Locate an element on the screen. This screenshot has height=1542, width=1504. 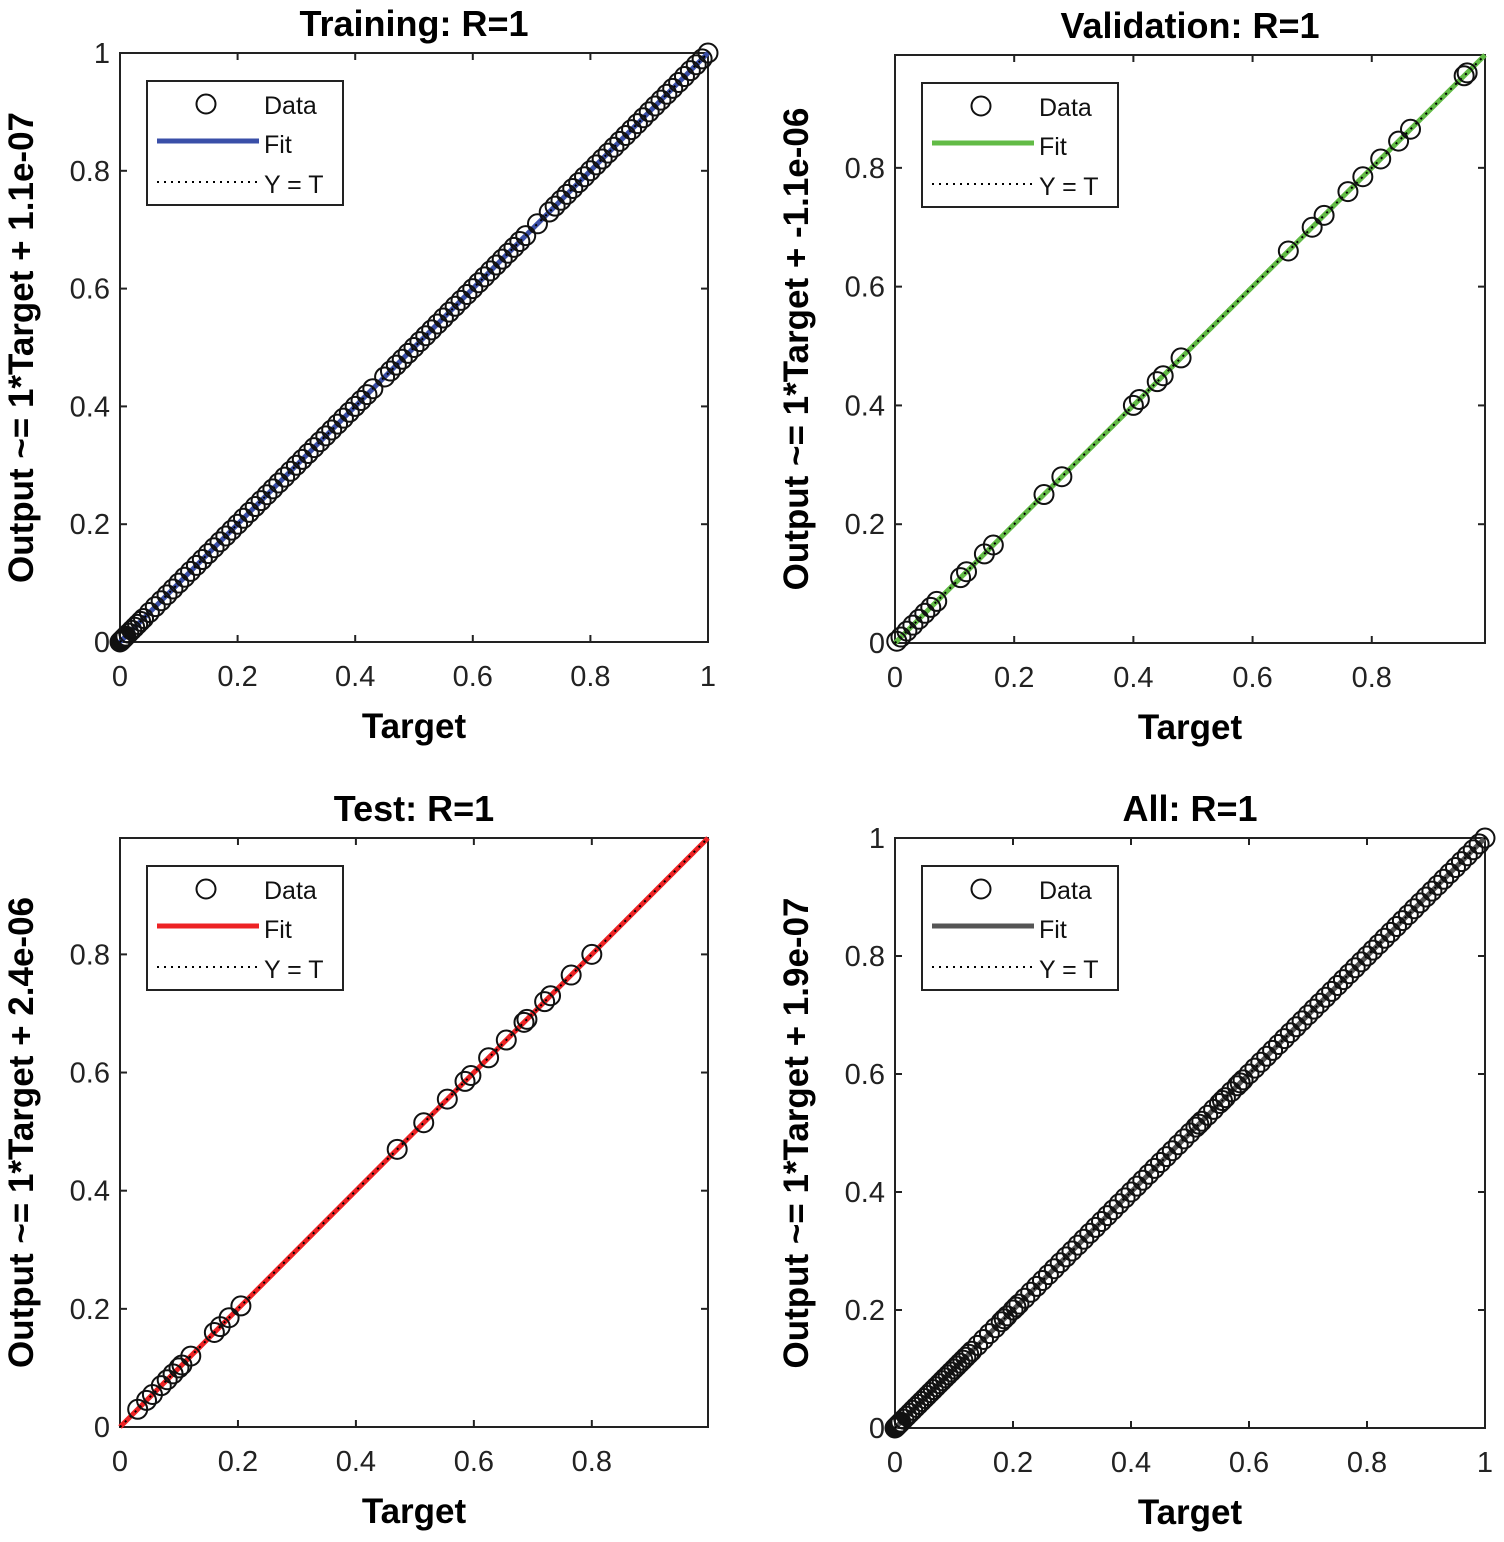
y-axis-label: Output ~= 1*Target + -1.1e-06 is located at coordinates (796, 349).